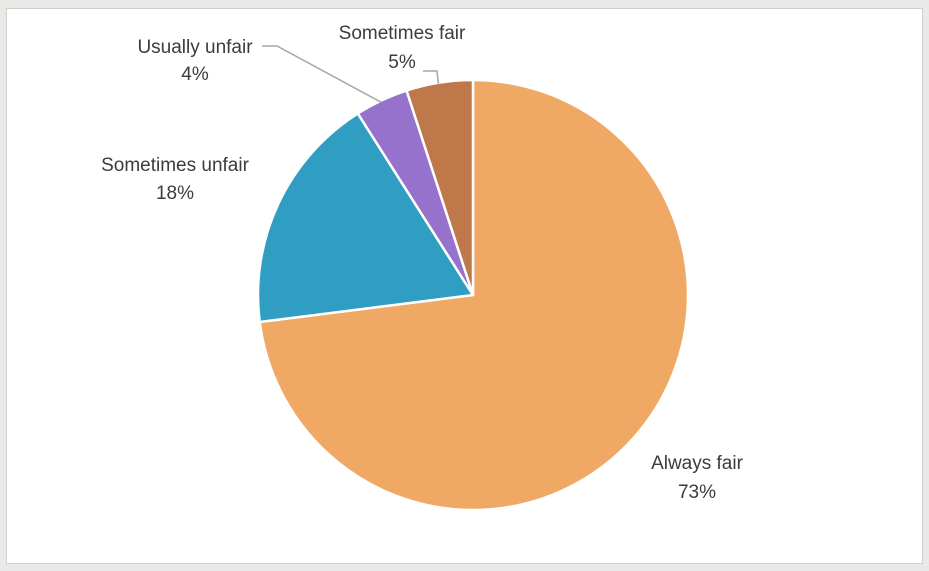 The width and height of the screenshot is (929, 571). I want to click on leader-line-usually-unfair, so click(322, 74).